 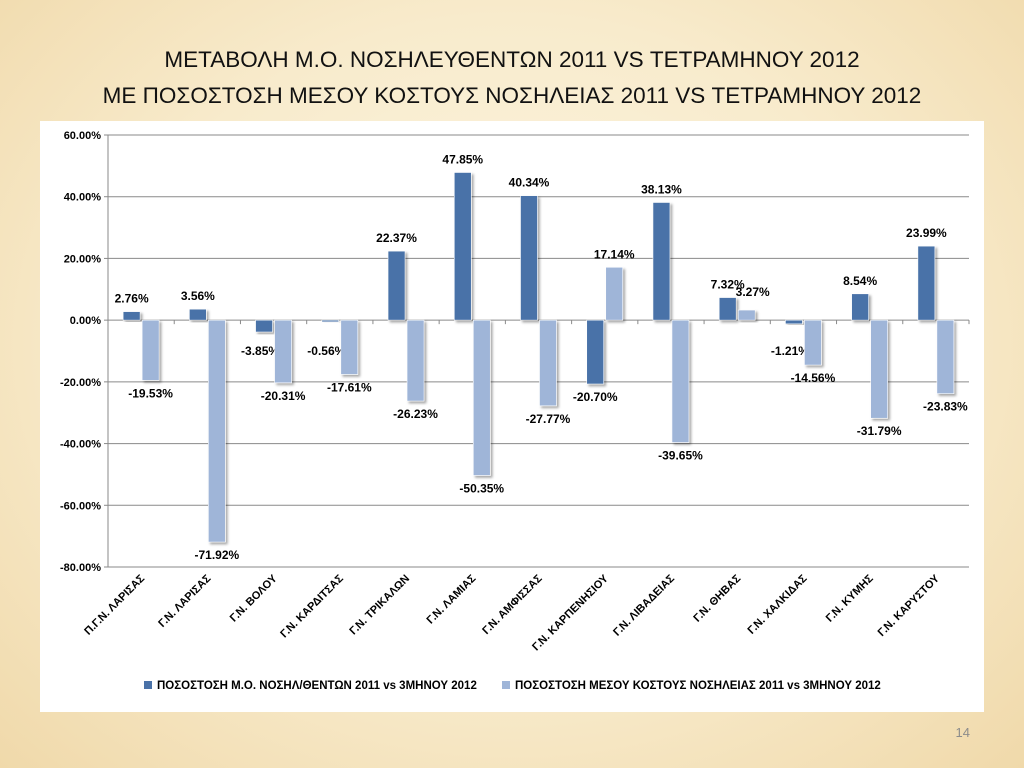 I want to click on x-category-label: Γ.Ν. ΚΑΡΔΙΤΣΑΣ, so click(x=312, y=606).